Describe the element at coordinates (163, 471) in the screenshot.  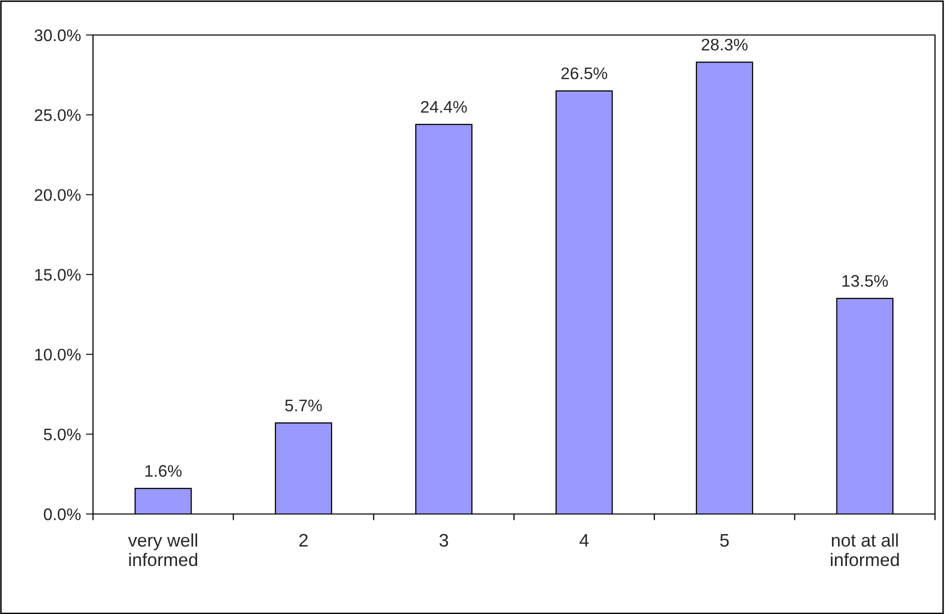
I see `data-label: 1.6%` at that location.